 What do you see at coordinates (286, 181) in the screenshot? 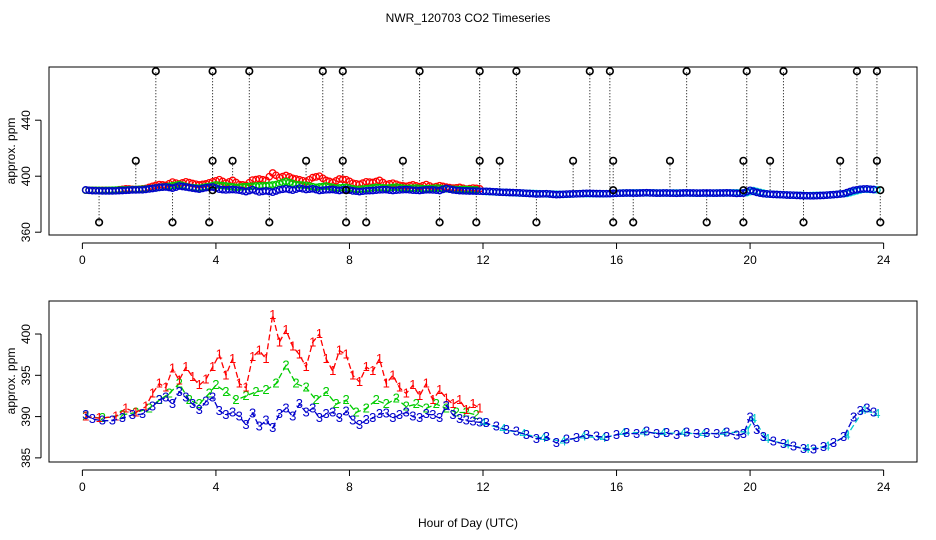
I see `series-2-circle` at bounding box center [286, 181].